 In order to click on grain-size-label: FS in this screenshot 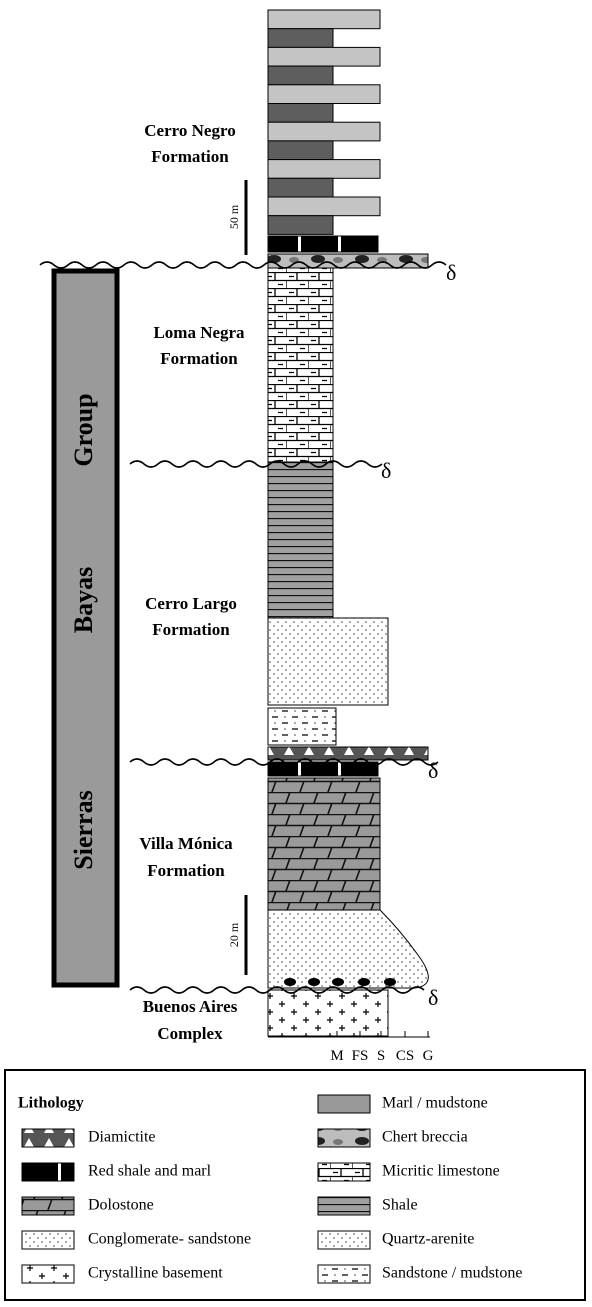, I will do `click(360, 1056)`.